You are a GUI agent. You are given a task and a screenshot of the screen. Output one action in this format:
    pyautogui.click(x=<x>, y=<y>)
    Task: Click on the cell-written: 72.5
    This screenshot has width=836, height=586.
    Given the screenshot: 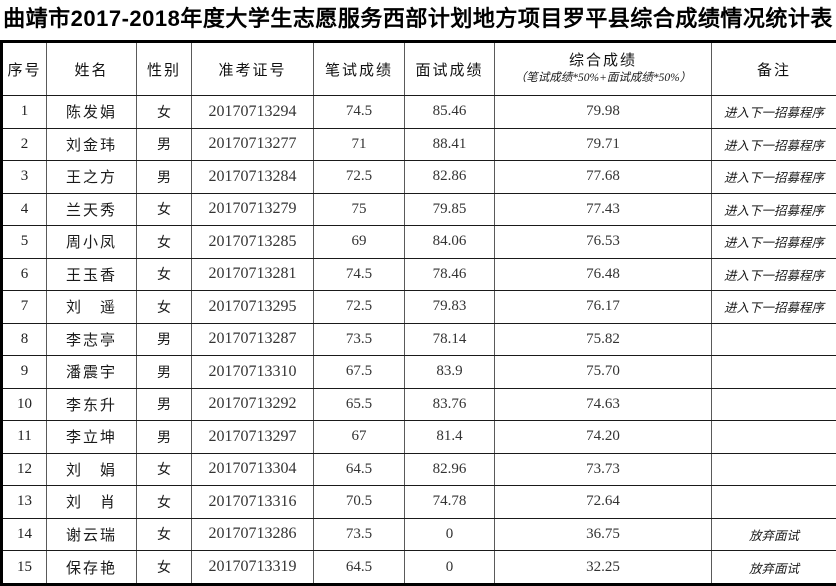 What is the action you would take?
    pyautogui.click(x=359, y=307)
    